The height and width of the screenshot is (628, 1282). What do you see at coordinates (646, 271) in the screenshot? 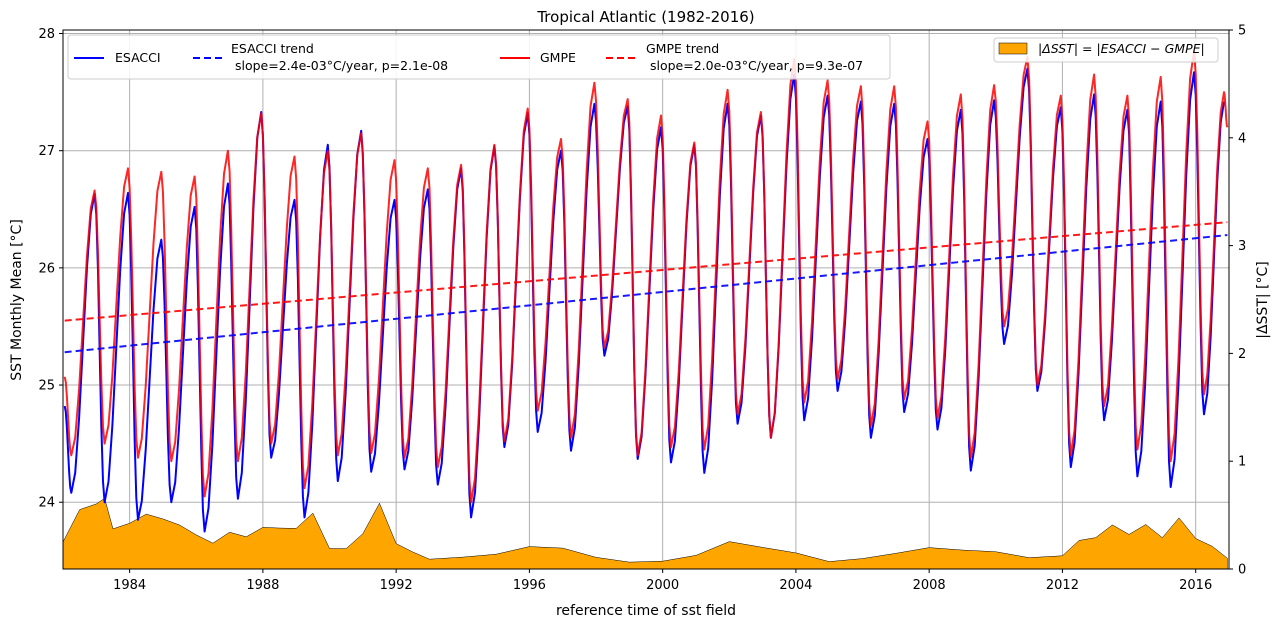
I see `gmpe-trend-line` at bounding box center [646, 271].